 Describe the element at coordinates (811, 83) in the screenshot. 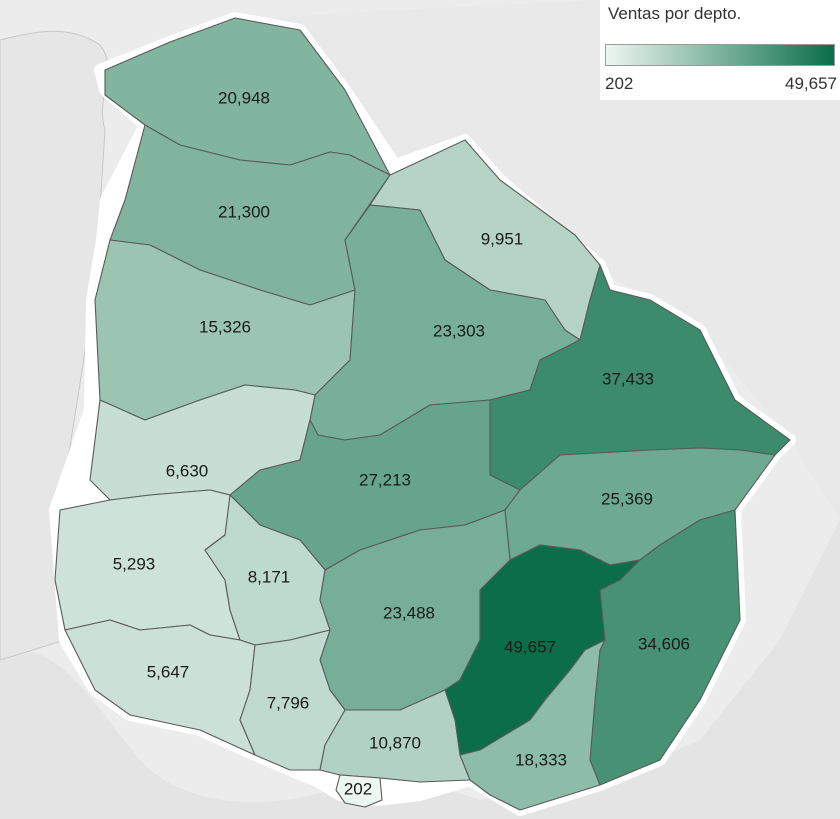

I see `legend-max-label: 49,657` at that location.